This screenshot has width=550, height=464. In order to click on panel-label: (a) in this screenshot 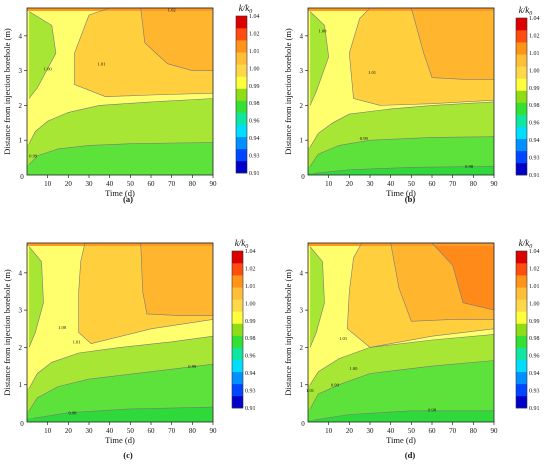, I will do `click(128, 199)`.